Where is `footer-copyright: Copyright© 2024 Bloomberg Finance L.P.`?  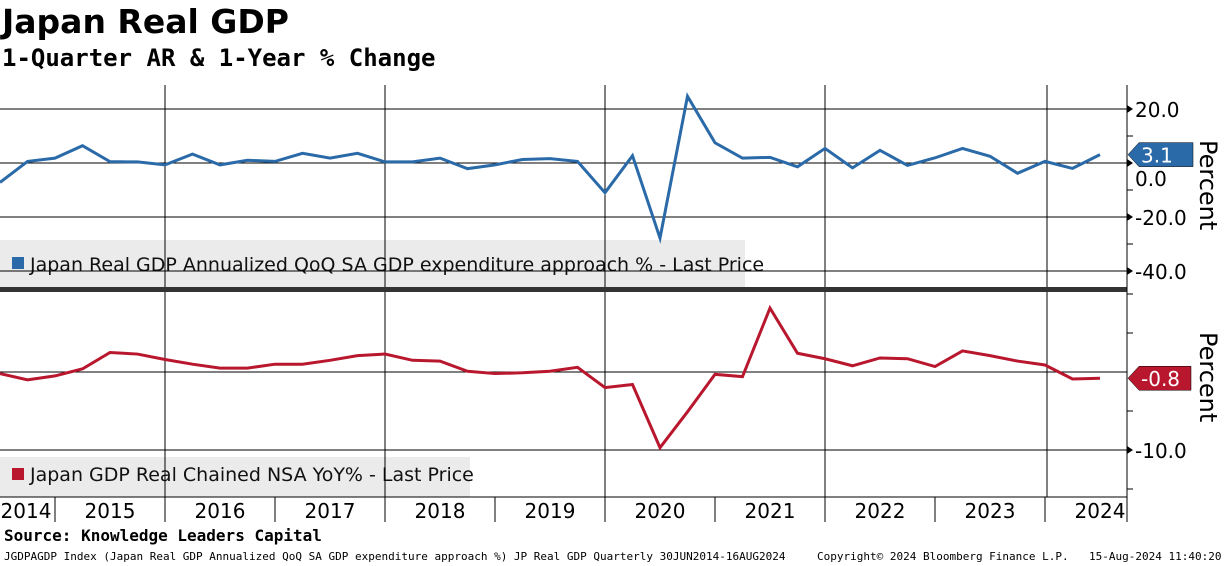
footer-copyright: Copyright© 2024 Bloomberg Finance L.P. is located at coordinates (943, 556).